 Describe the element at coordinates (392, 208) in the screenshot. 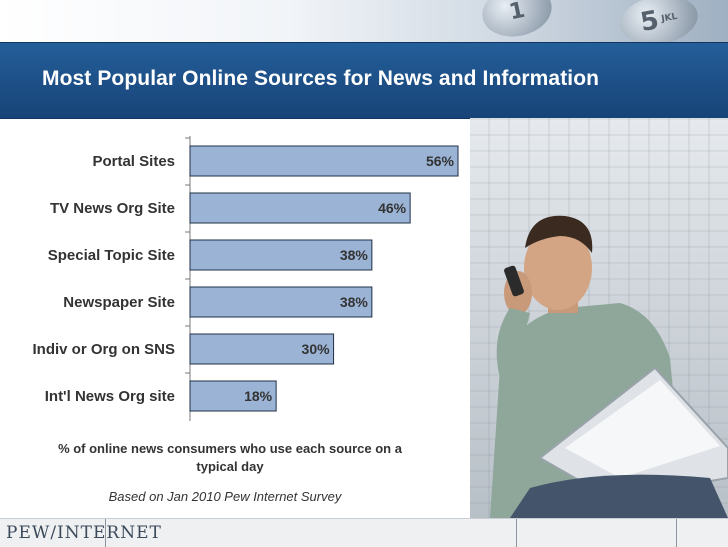

I see `data-label: 46%` at that location.